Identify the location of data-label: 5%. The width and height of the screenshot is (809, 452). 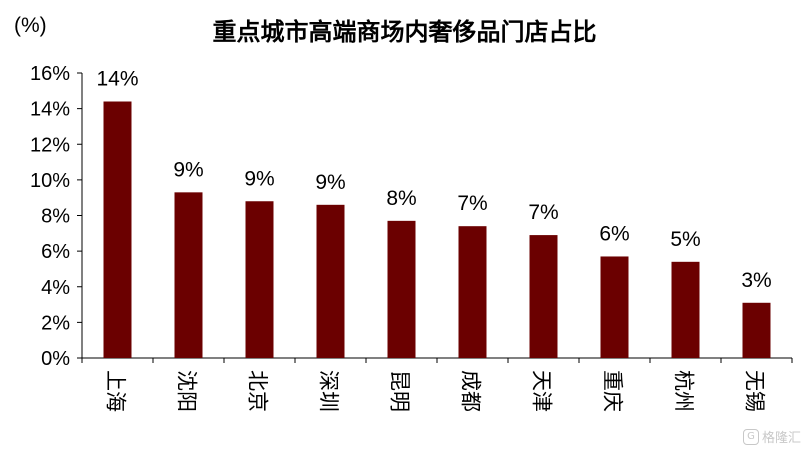
(685, 239).